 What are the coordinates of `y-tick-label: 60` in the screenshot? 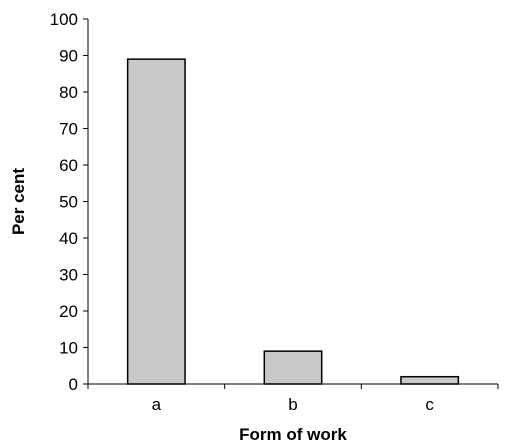 It's located at (68, 165).